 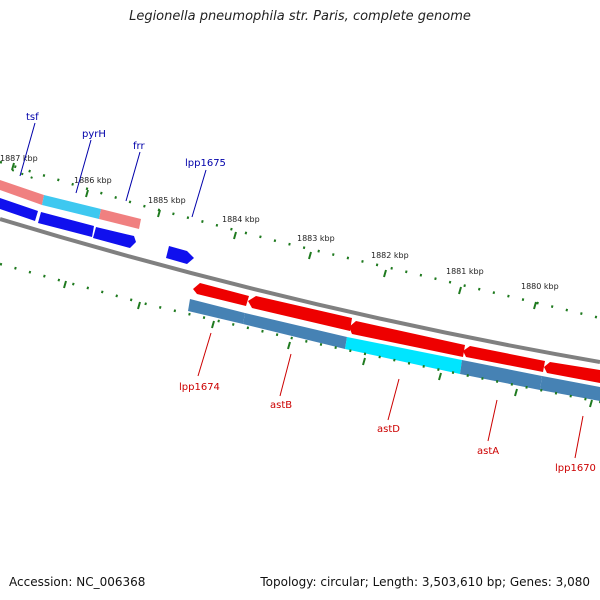 I want to click on gene-label-lpp1670: lpp1670, so click(x=575, y=468).